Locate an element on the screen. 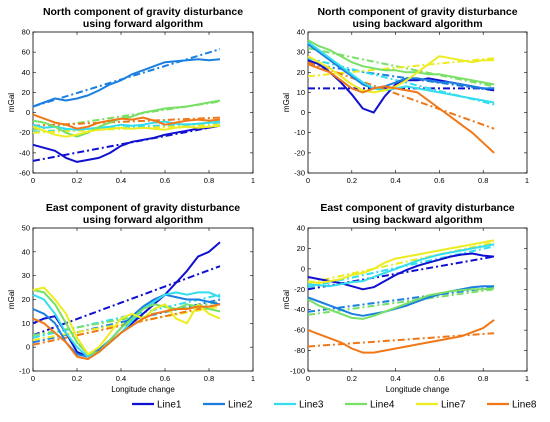 The height and width of the screenshot is (422, 550). series-line-line1 is located at coordinates (126, 143).